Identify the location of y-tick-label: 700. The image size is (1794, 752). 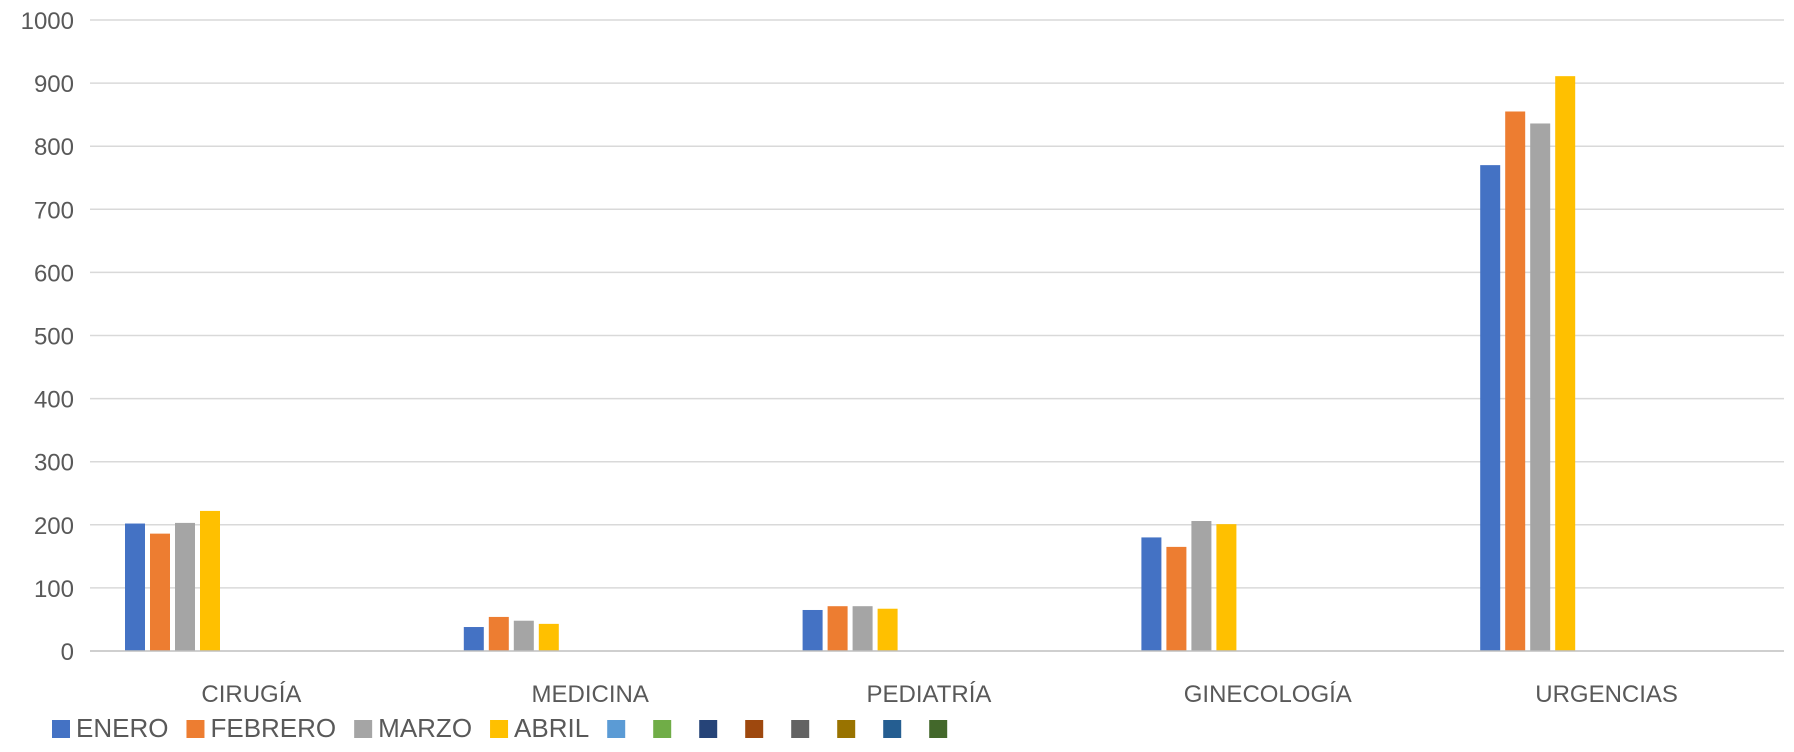
(54, 210).